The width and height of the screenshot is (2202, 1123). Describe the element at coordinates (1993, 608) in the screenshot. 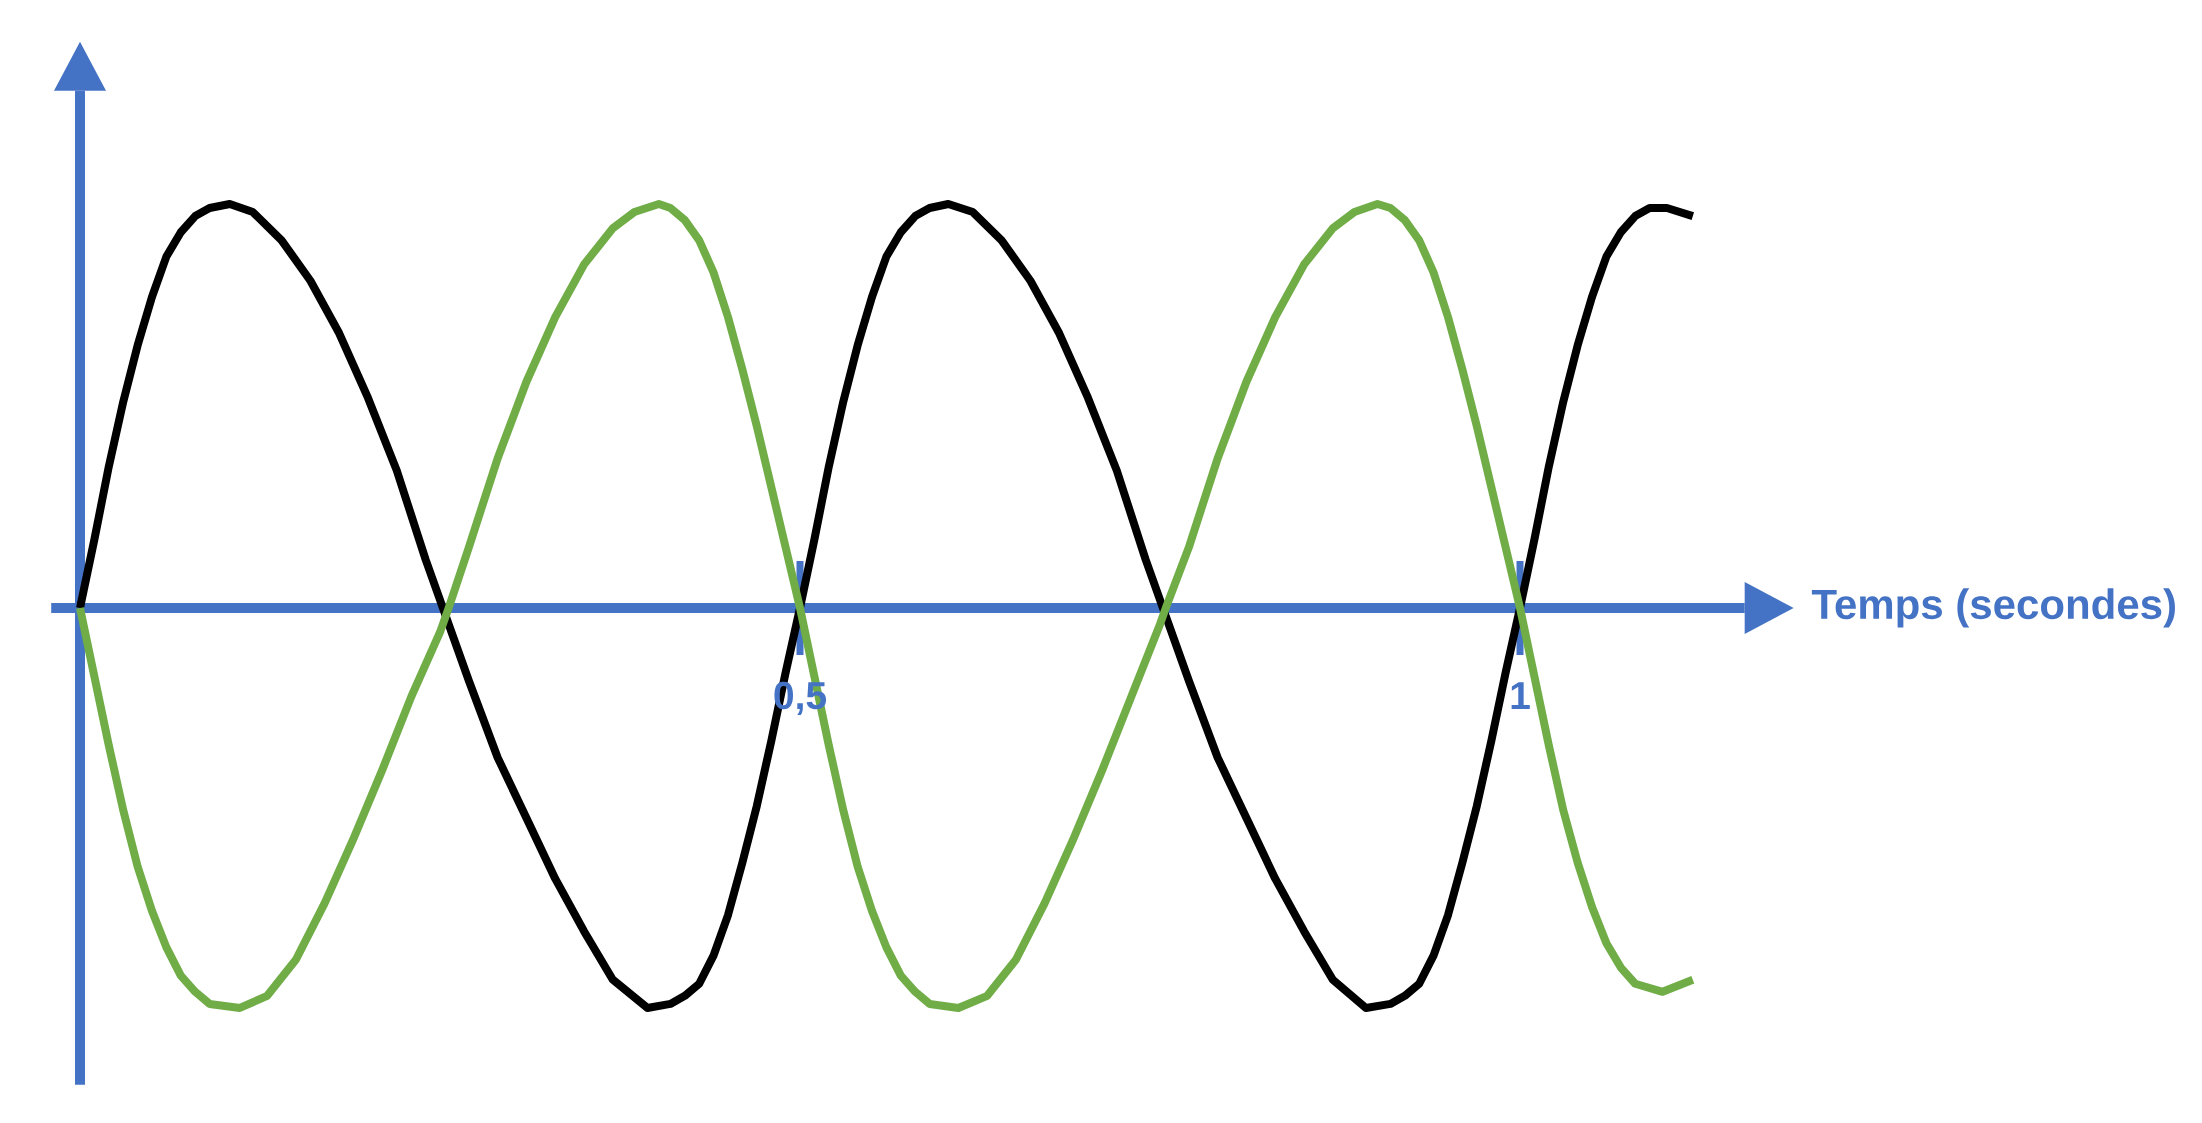

I see `x-axis-title: Temps (secondes)` at that location.